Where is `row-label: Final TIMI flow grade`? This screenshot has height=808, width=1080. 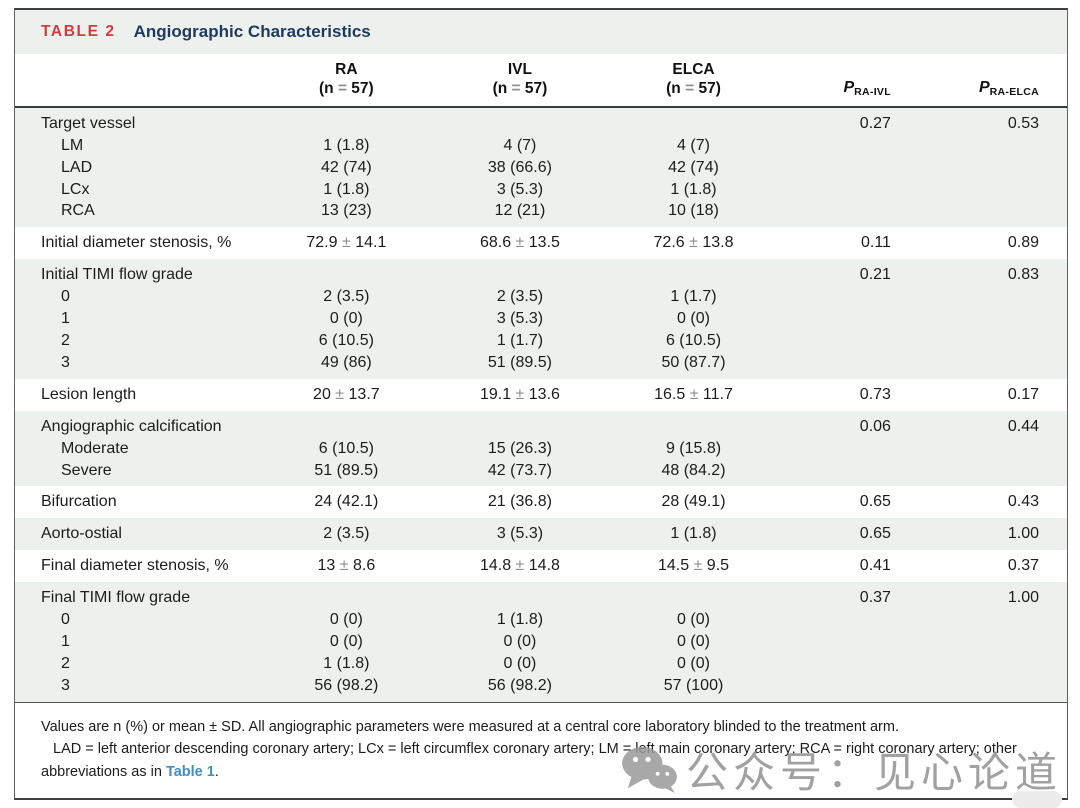
row-label: Final TIMI flow grade is located at coordinates (136, 596).